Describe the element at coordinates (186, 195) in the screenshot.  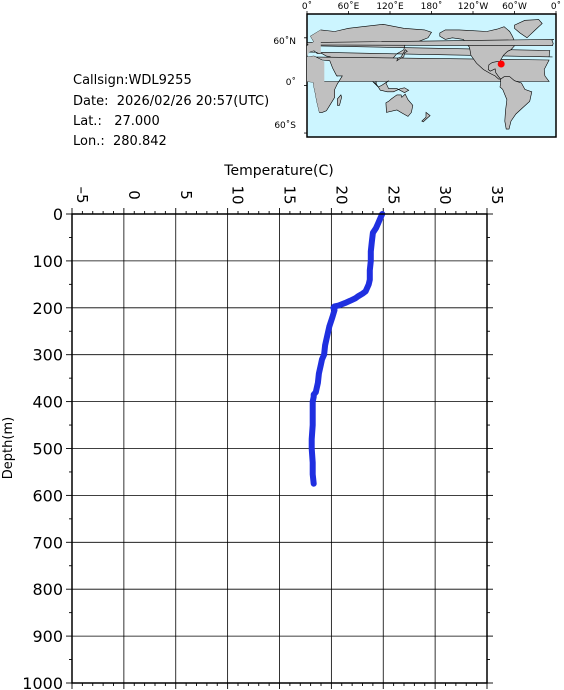
I see `x-tick-label: 5` at that location.